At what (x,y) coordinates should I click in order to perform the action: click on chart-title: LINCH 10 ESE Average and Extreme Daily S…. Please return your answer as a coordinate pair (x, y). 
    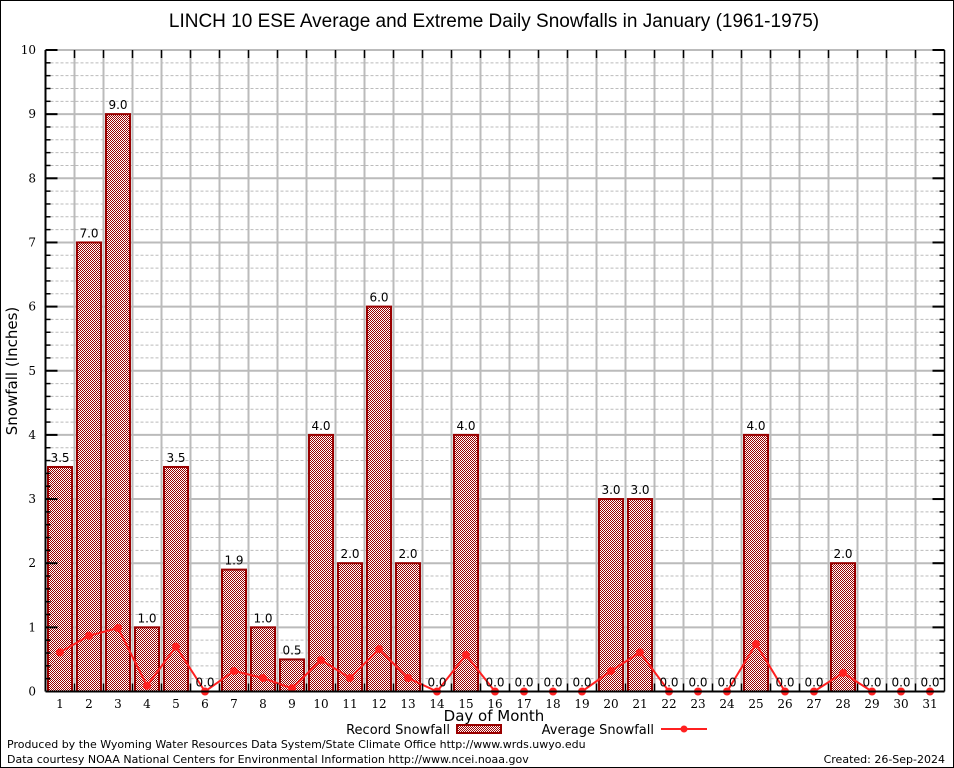
    Looking at the image, I should click on (494, 21).